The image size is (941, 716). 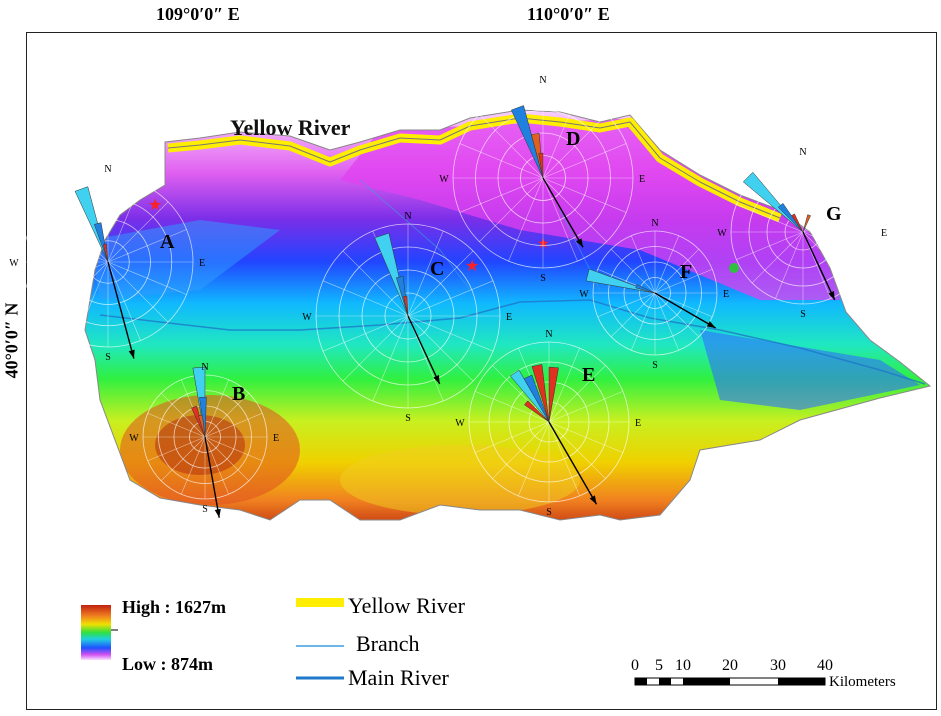 I want to click on station-label-c: C, so click(x=437, y=269).